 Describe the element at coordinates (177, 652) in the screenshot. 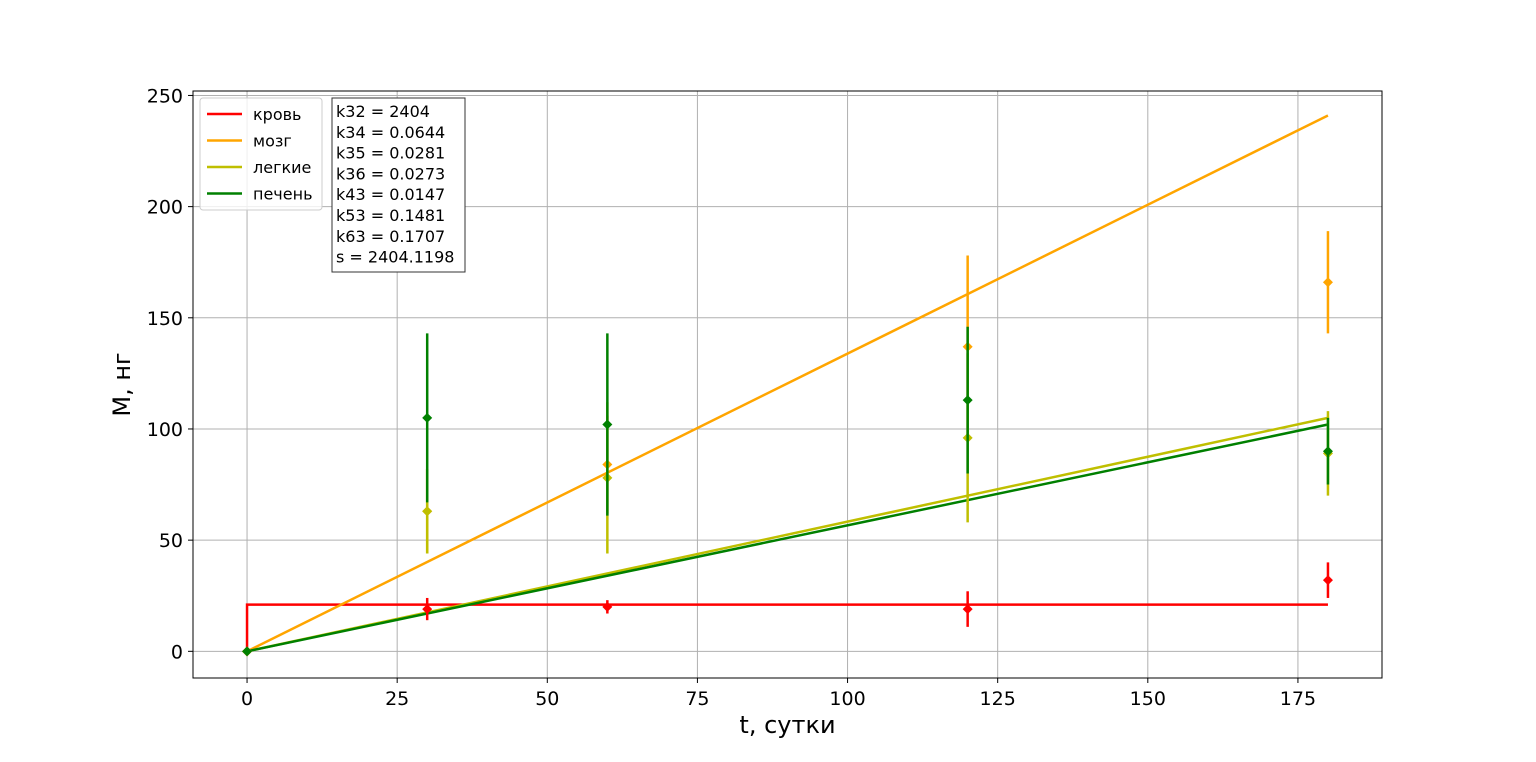

I see `y-tick-label: 0` at that location.